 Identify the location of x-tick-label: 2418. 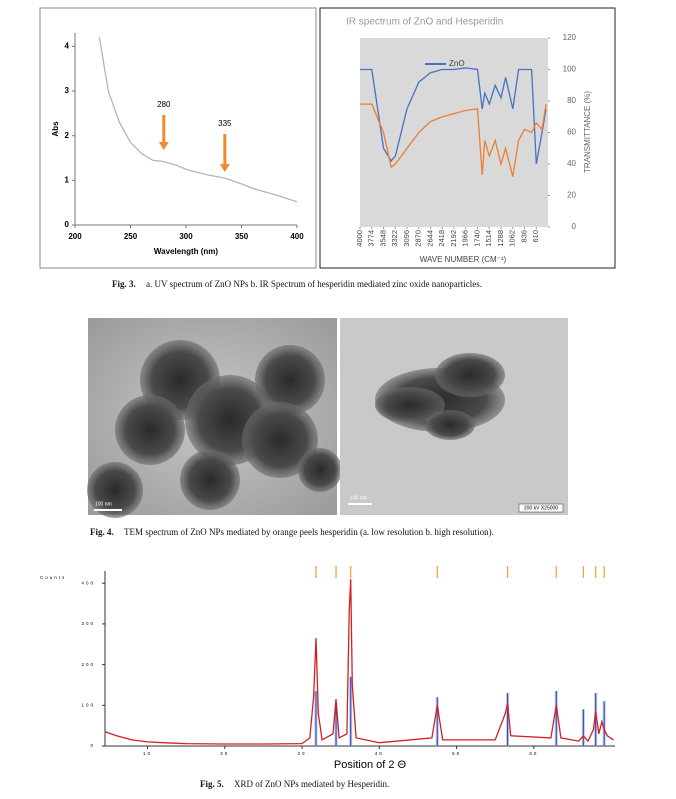
(441, 238).